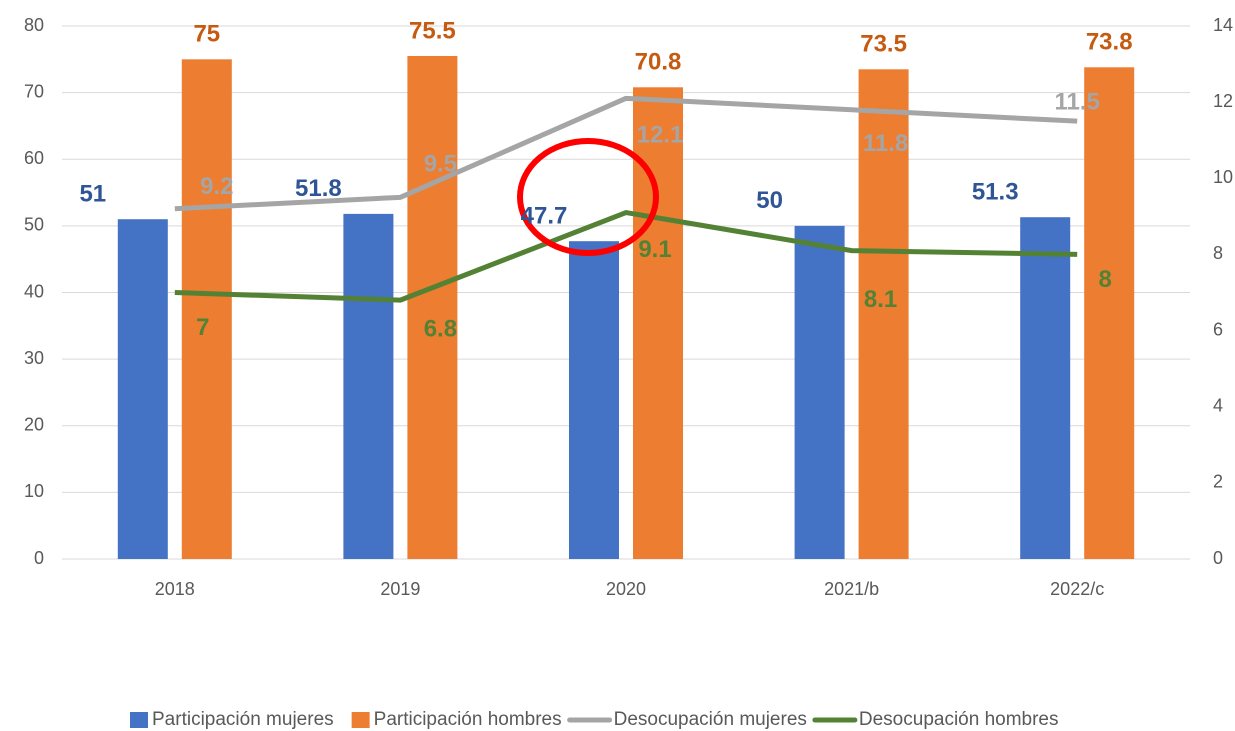 The height and width of the screenshot is (731, 1235). What do you see at coordinates (1105, 279) in the screenshot?
I see `data-label: 8` at bounding box center [1105, 279].